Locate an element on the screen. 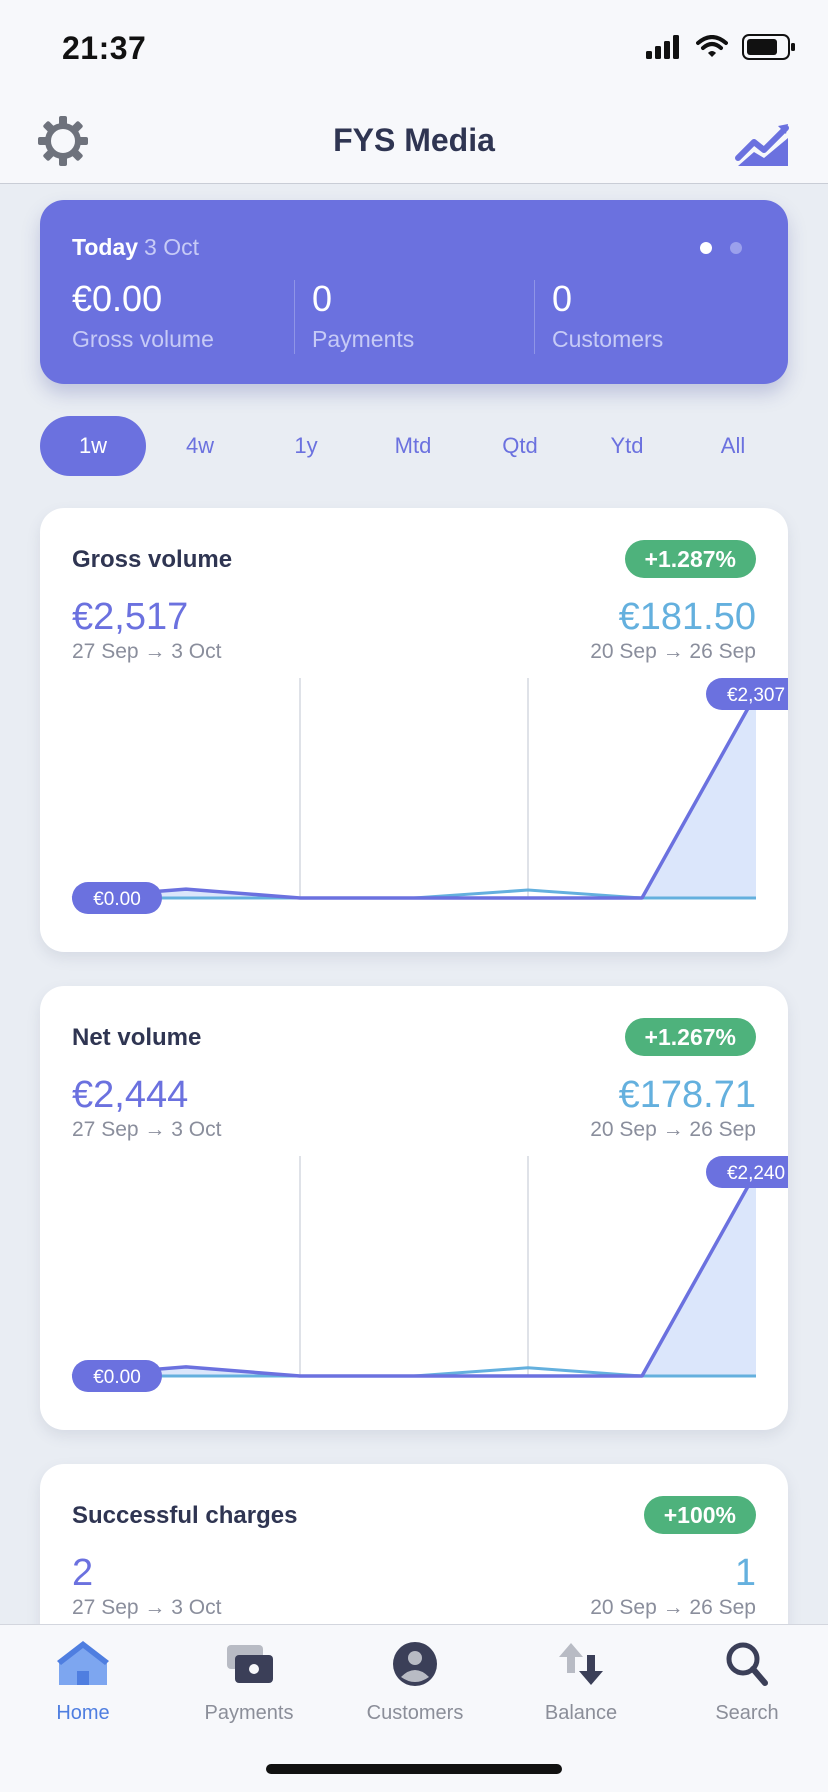  card-title: Gross volume is located at coordinates (152, 559).